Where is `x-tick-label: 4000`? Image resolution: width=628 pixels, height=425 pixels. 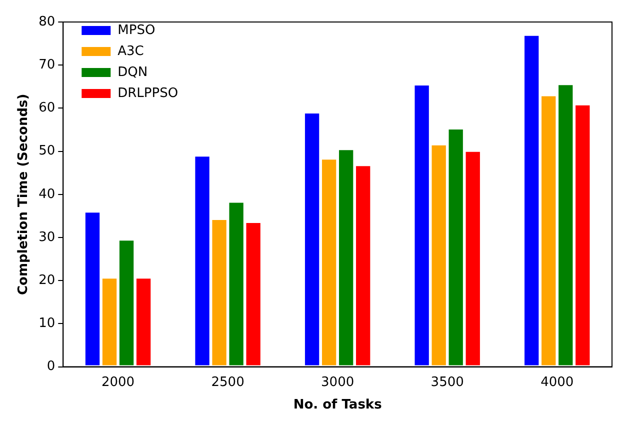
x-tick-label: 4000 is located at coordinates (557, 382).